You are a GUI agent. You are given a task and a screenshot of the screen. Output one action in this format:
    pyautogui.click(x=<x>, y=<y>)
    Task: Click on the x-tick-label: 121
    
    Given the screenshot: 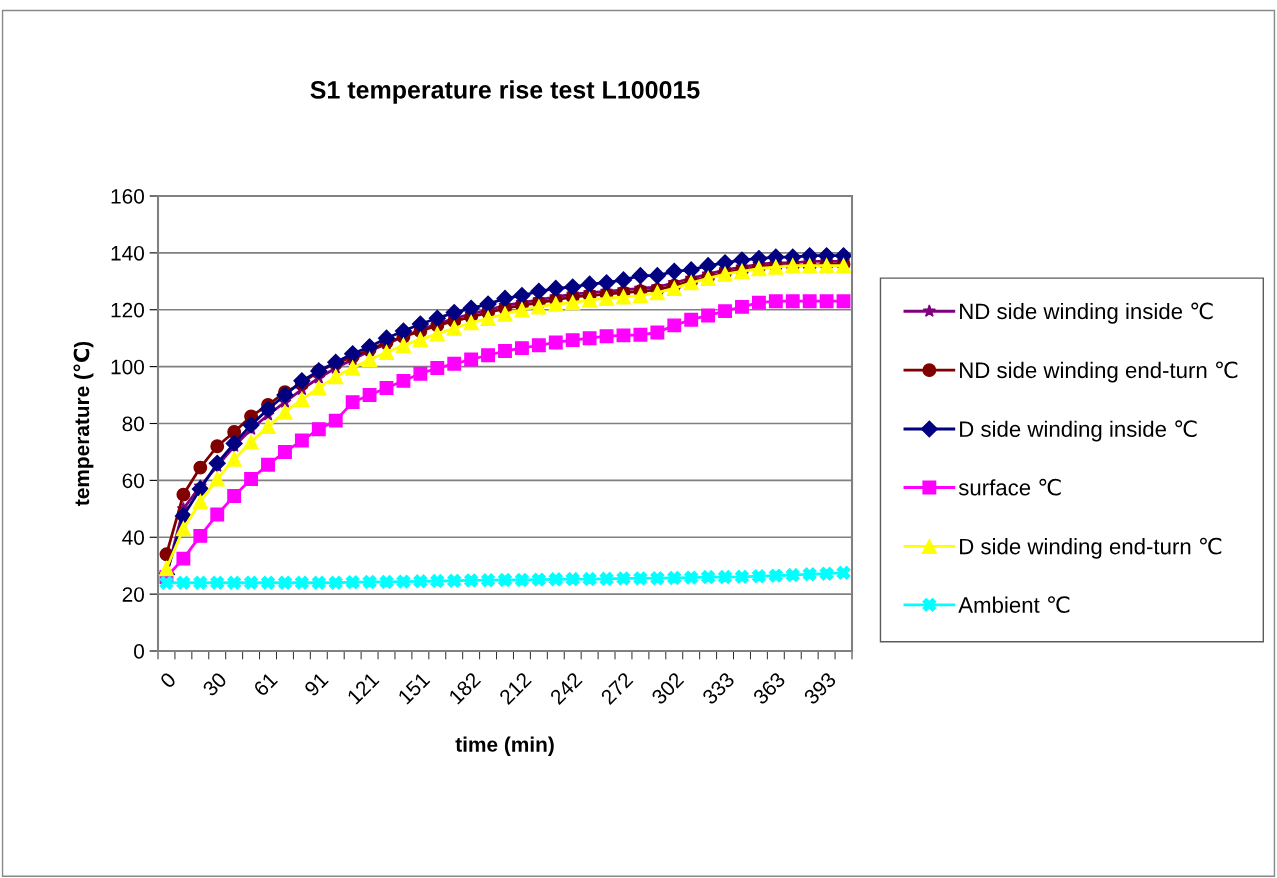 What is the action you would take?
    pyautogui.click(x=363, y=688)
    